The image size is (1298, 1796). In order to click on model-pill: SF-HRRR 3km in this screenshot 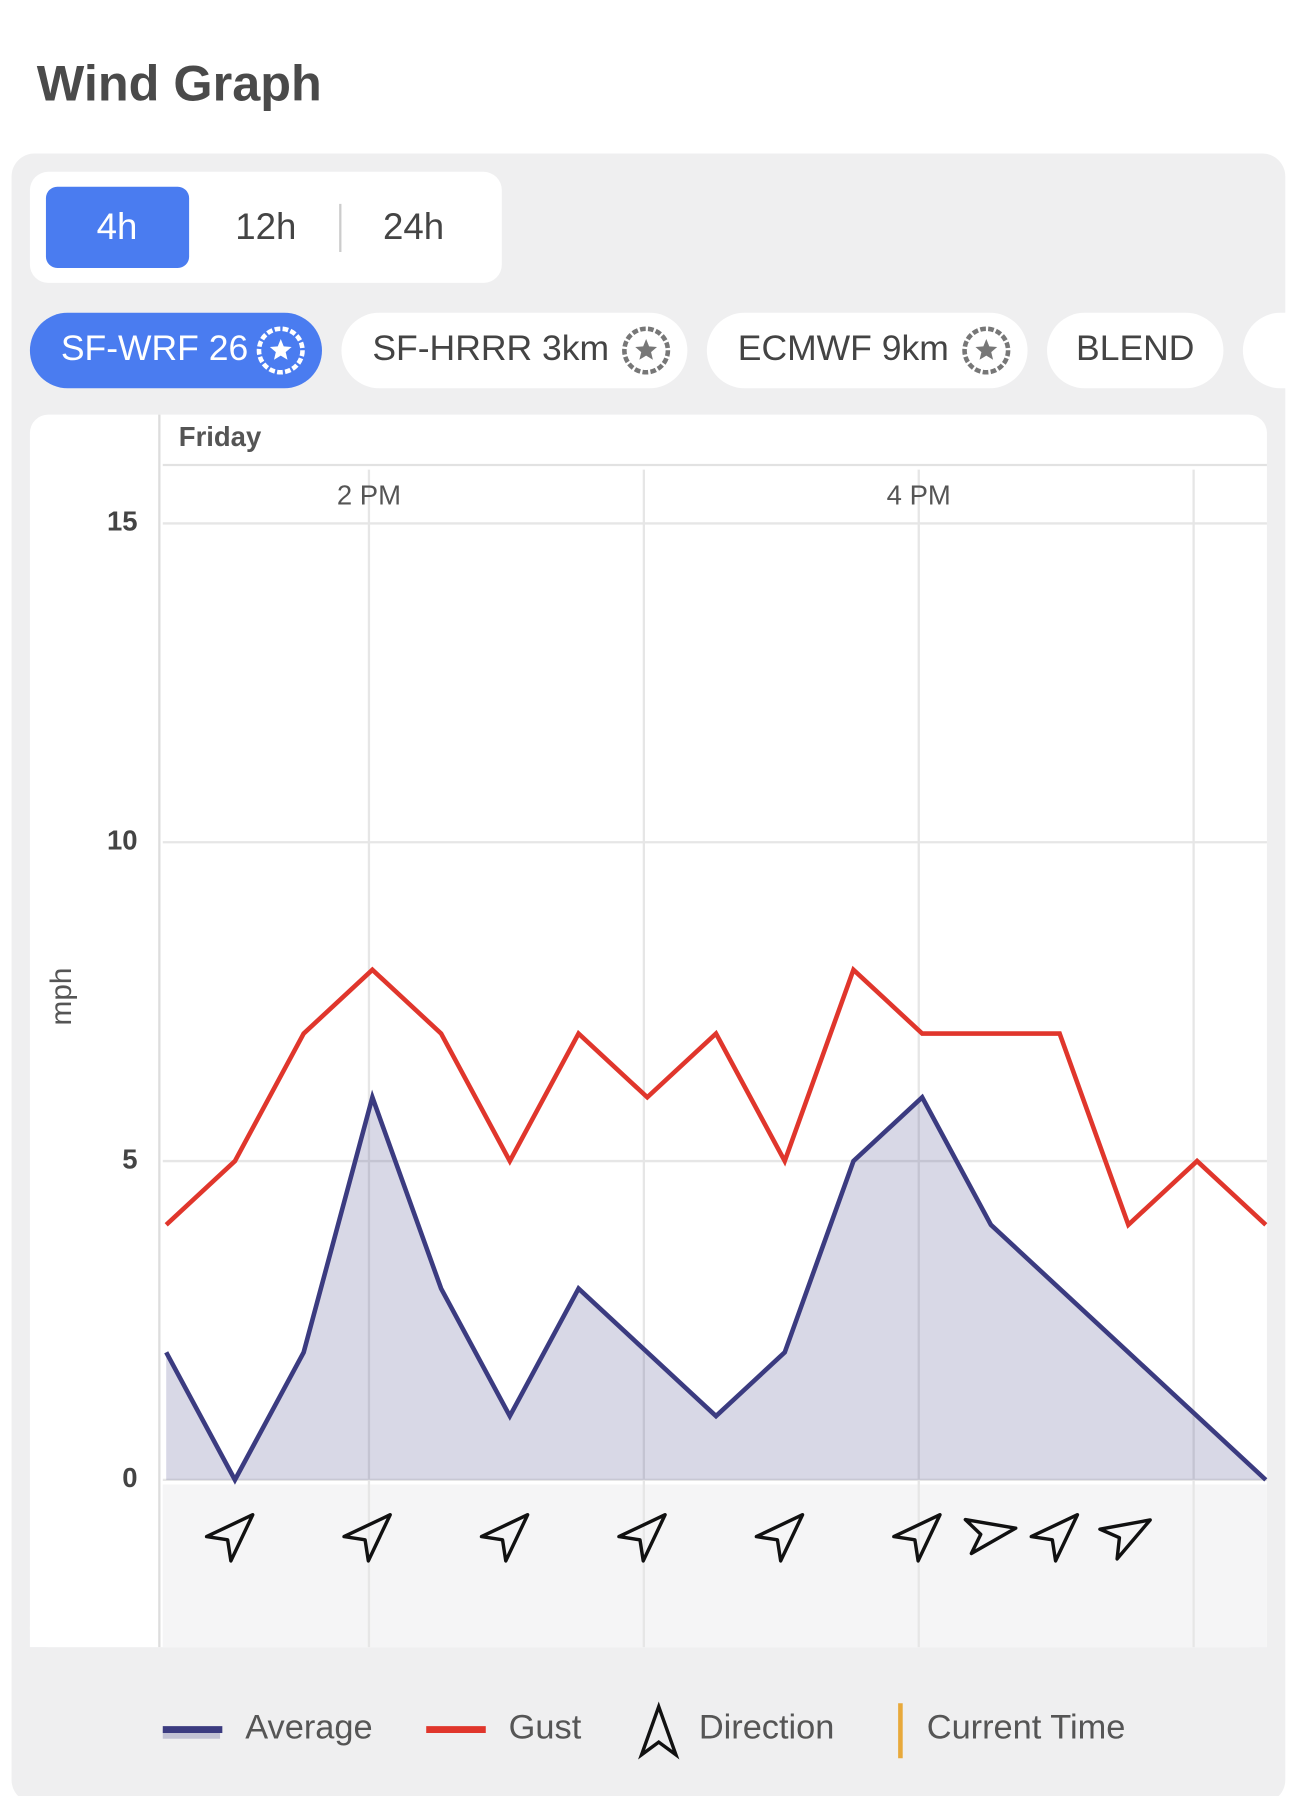, I will do `click(514, 350)`.